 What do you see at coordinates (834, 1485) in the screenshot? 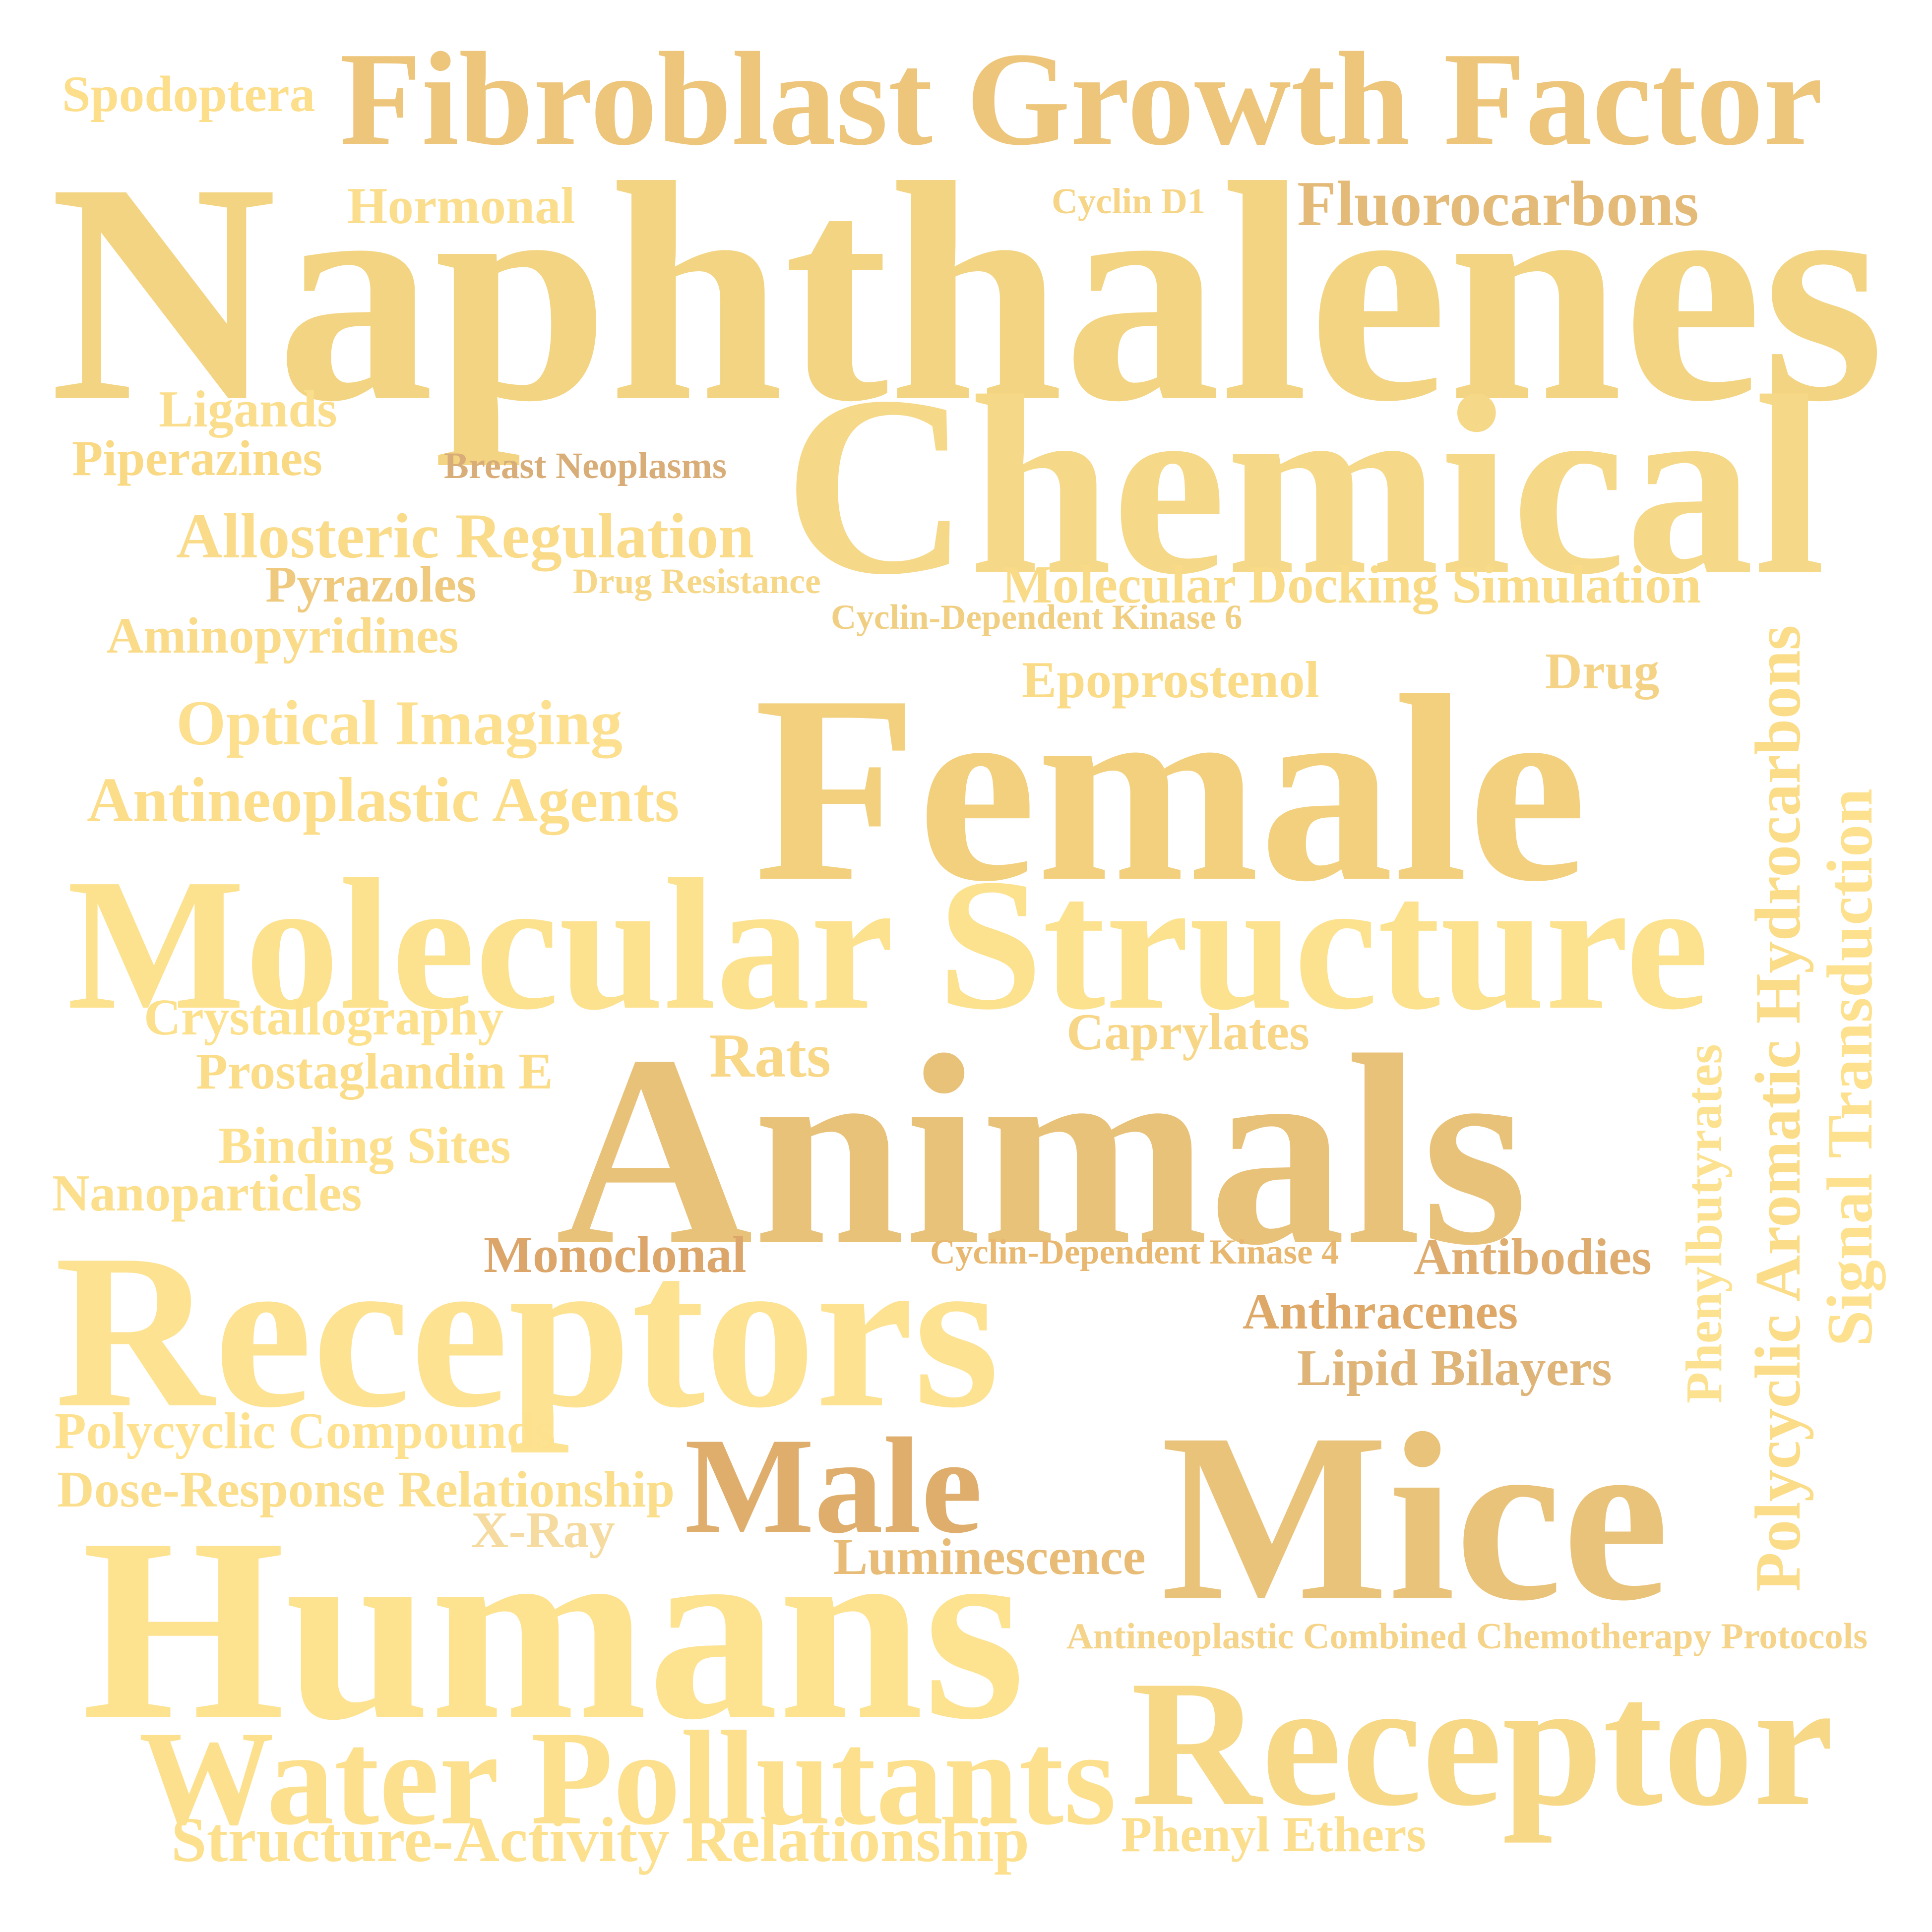
I see `word-male: Male` at bounding box center [834, 1485].